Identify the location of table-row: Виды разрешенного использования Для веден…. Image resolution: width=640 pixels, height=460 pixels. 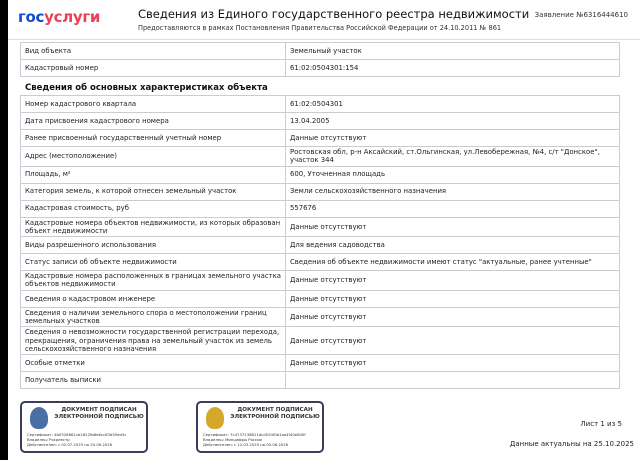
(320, 245).